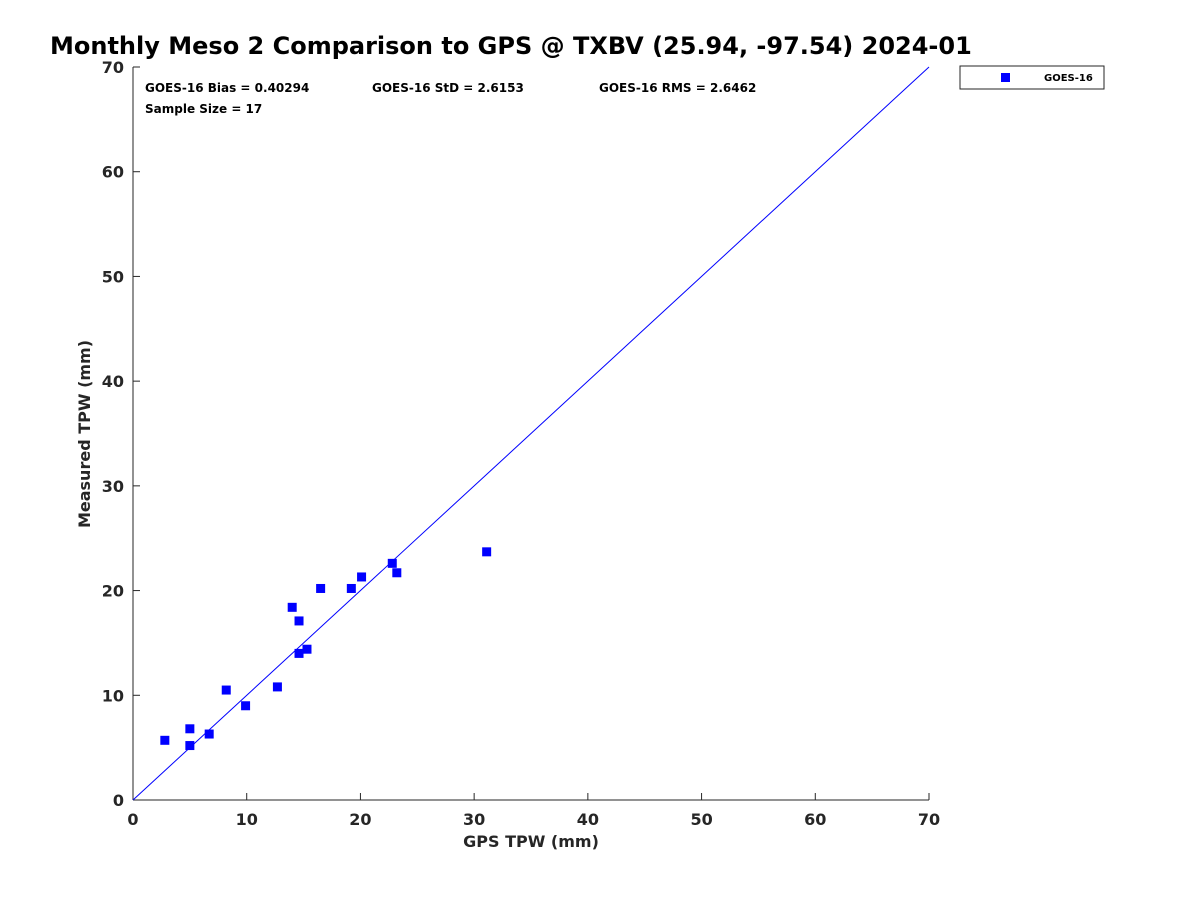 This screenshot has width=1200, height=900. Describe the element at coordinates (84, 434) in the screenshot. I see `y-axis-label: Measured TPW (mm)` at that location.